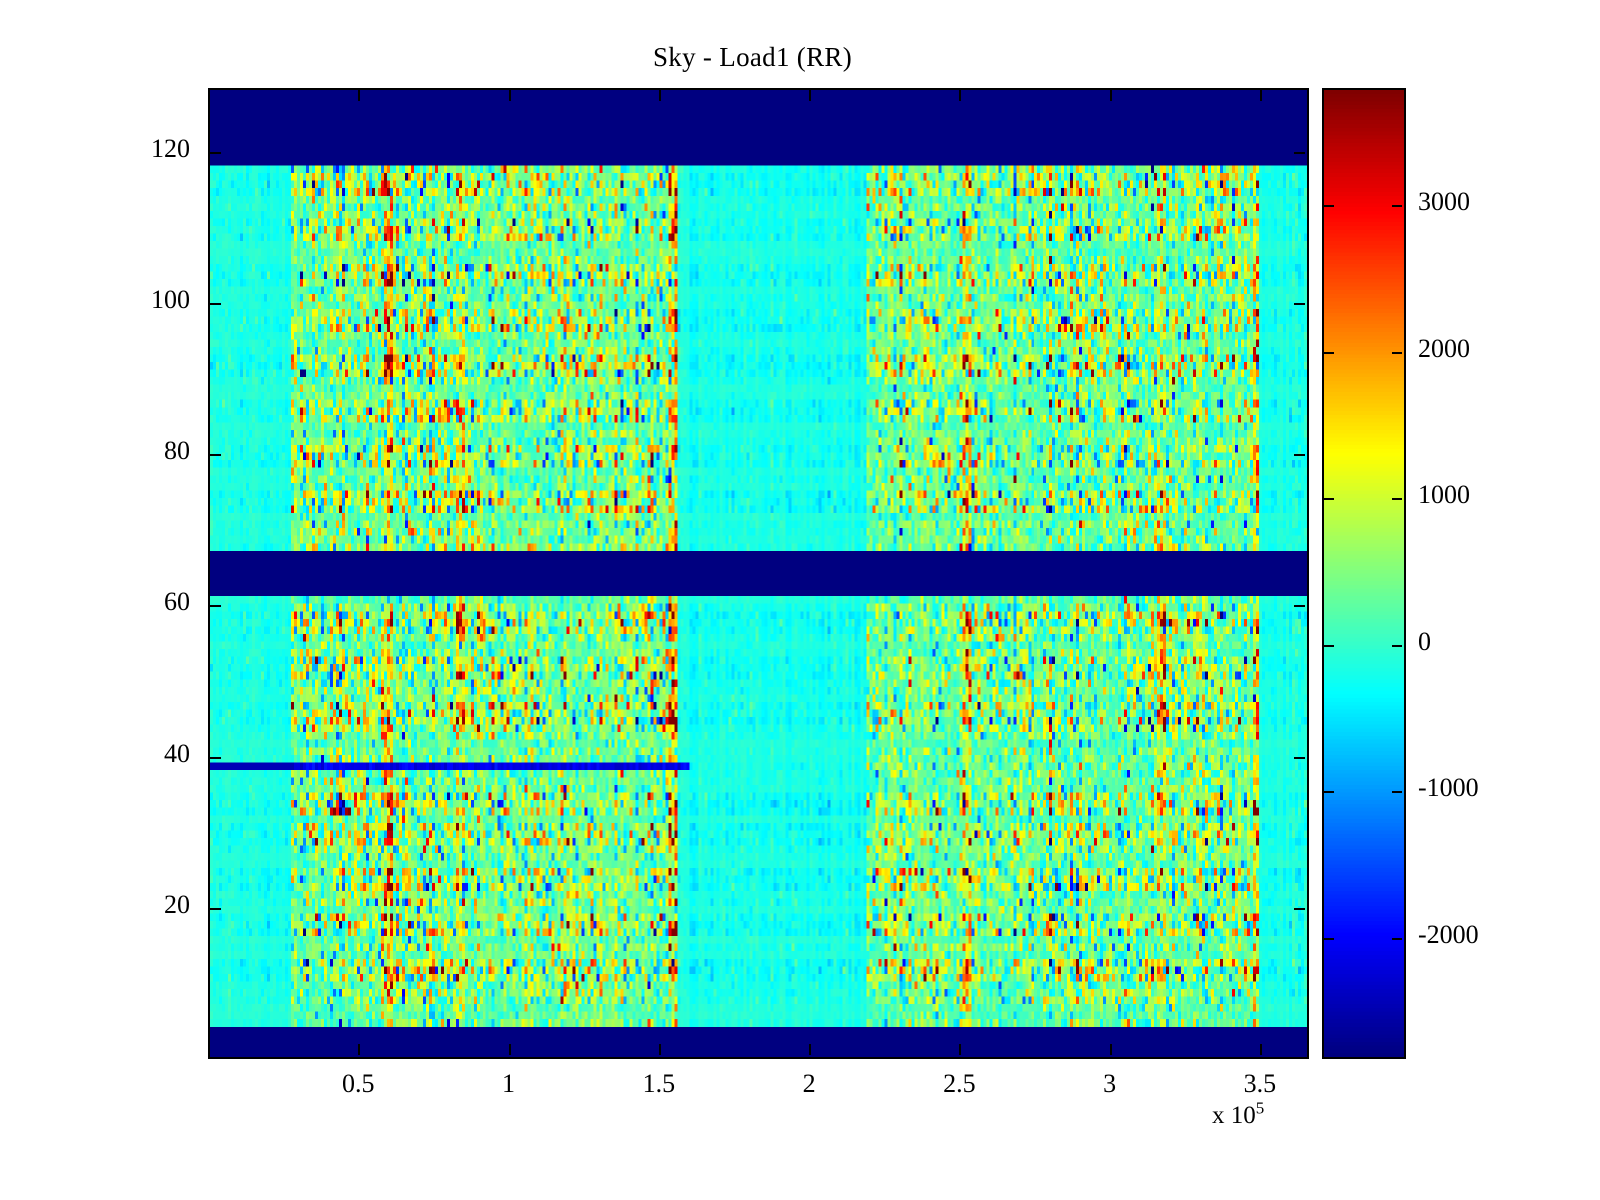  I want to click on x-tick-label: 2.5, so click(959, 1083).